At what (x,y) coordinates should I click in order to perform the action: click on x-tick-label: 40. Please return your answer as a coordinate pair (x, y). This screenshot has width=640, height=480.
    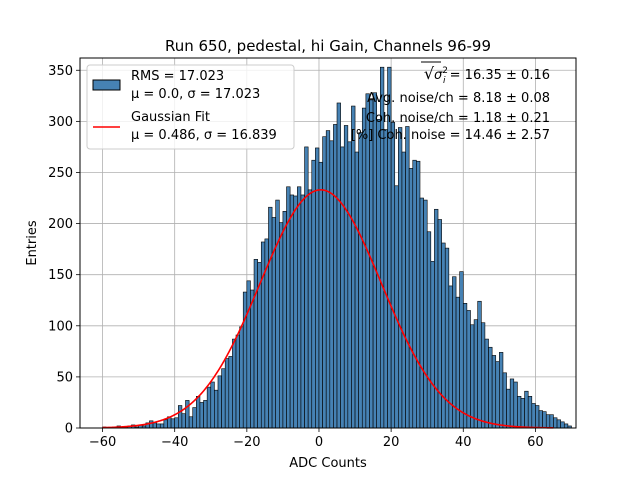
    Looking at the image, I should click on (463, 442).